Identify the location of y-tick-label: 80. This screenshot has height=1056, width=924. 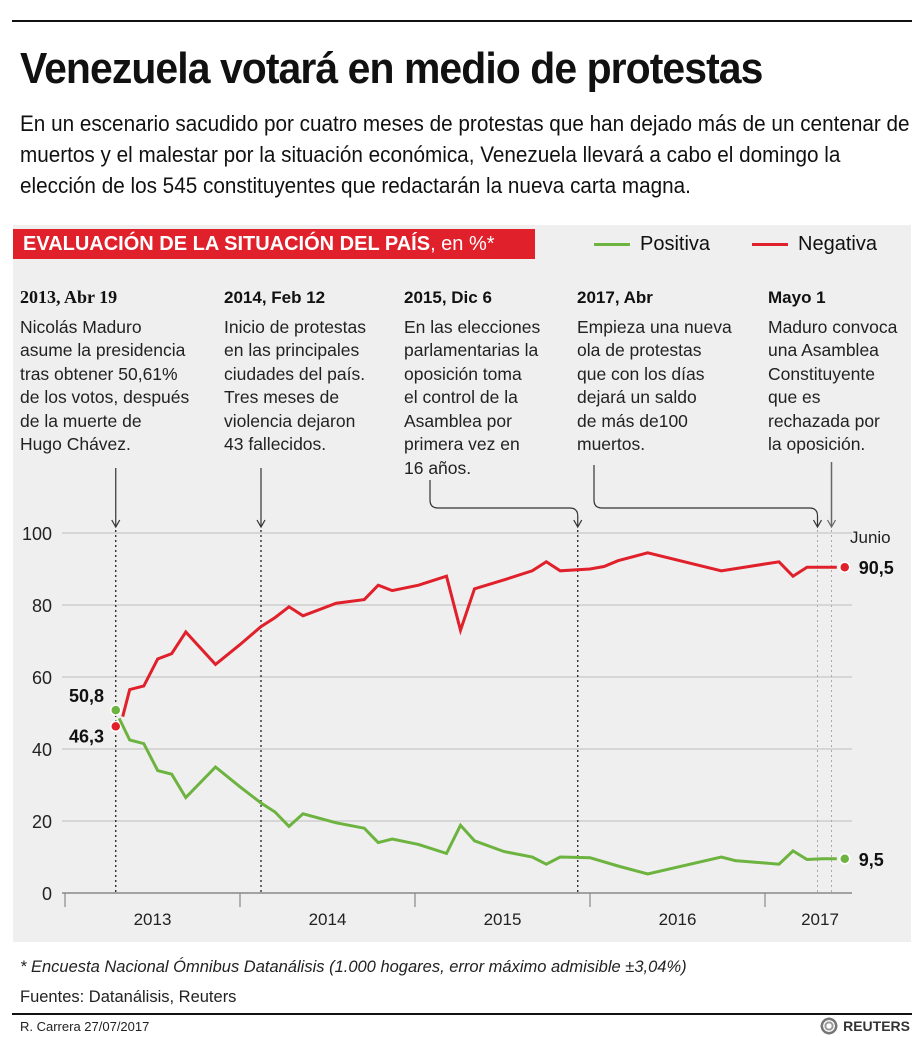
(42, 606).